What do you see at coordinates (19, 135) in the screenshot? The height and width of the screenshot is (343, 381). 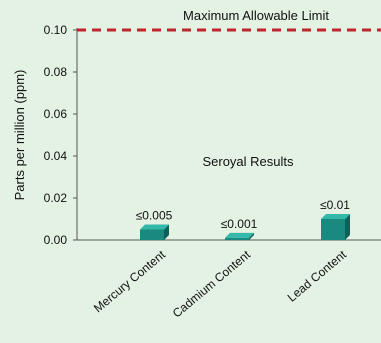 I see `y-axis-label: Parts per million (ppm)` at bounding box center [19, 135].